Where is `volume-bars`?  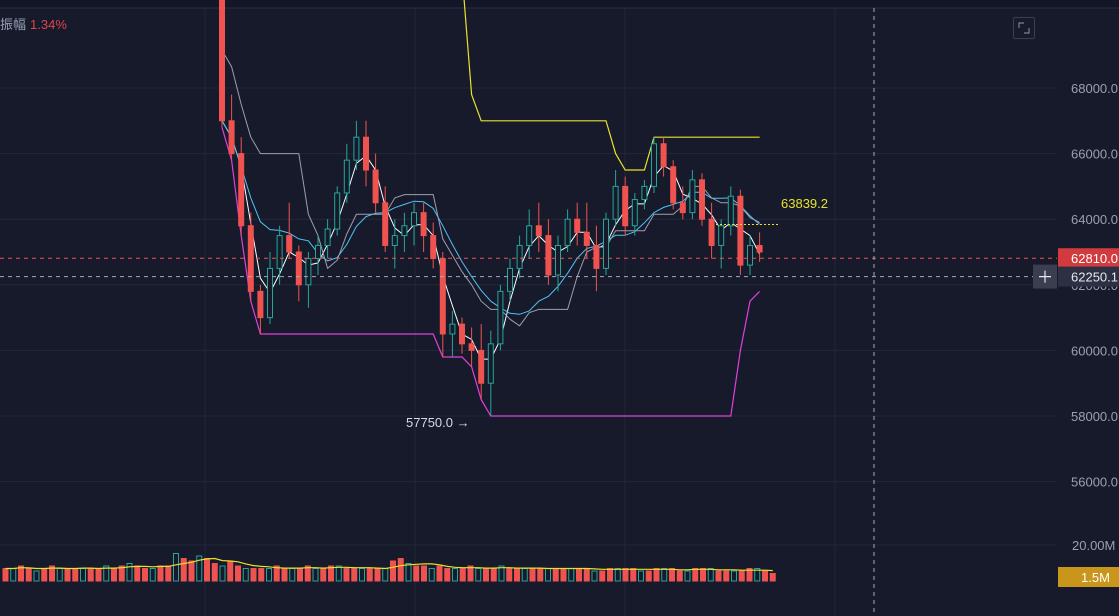 volume-bars is located at coordinates (389, 567).